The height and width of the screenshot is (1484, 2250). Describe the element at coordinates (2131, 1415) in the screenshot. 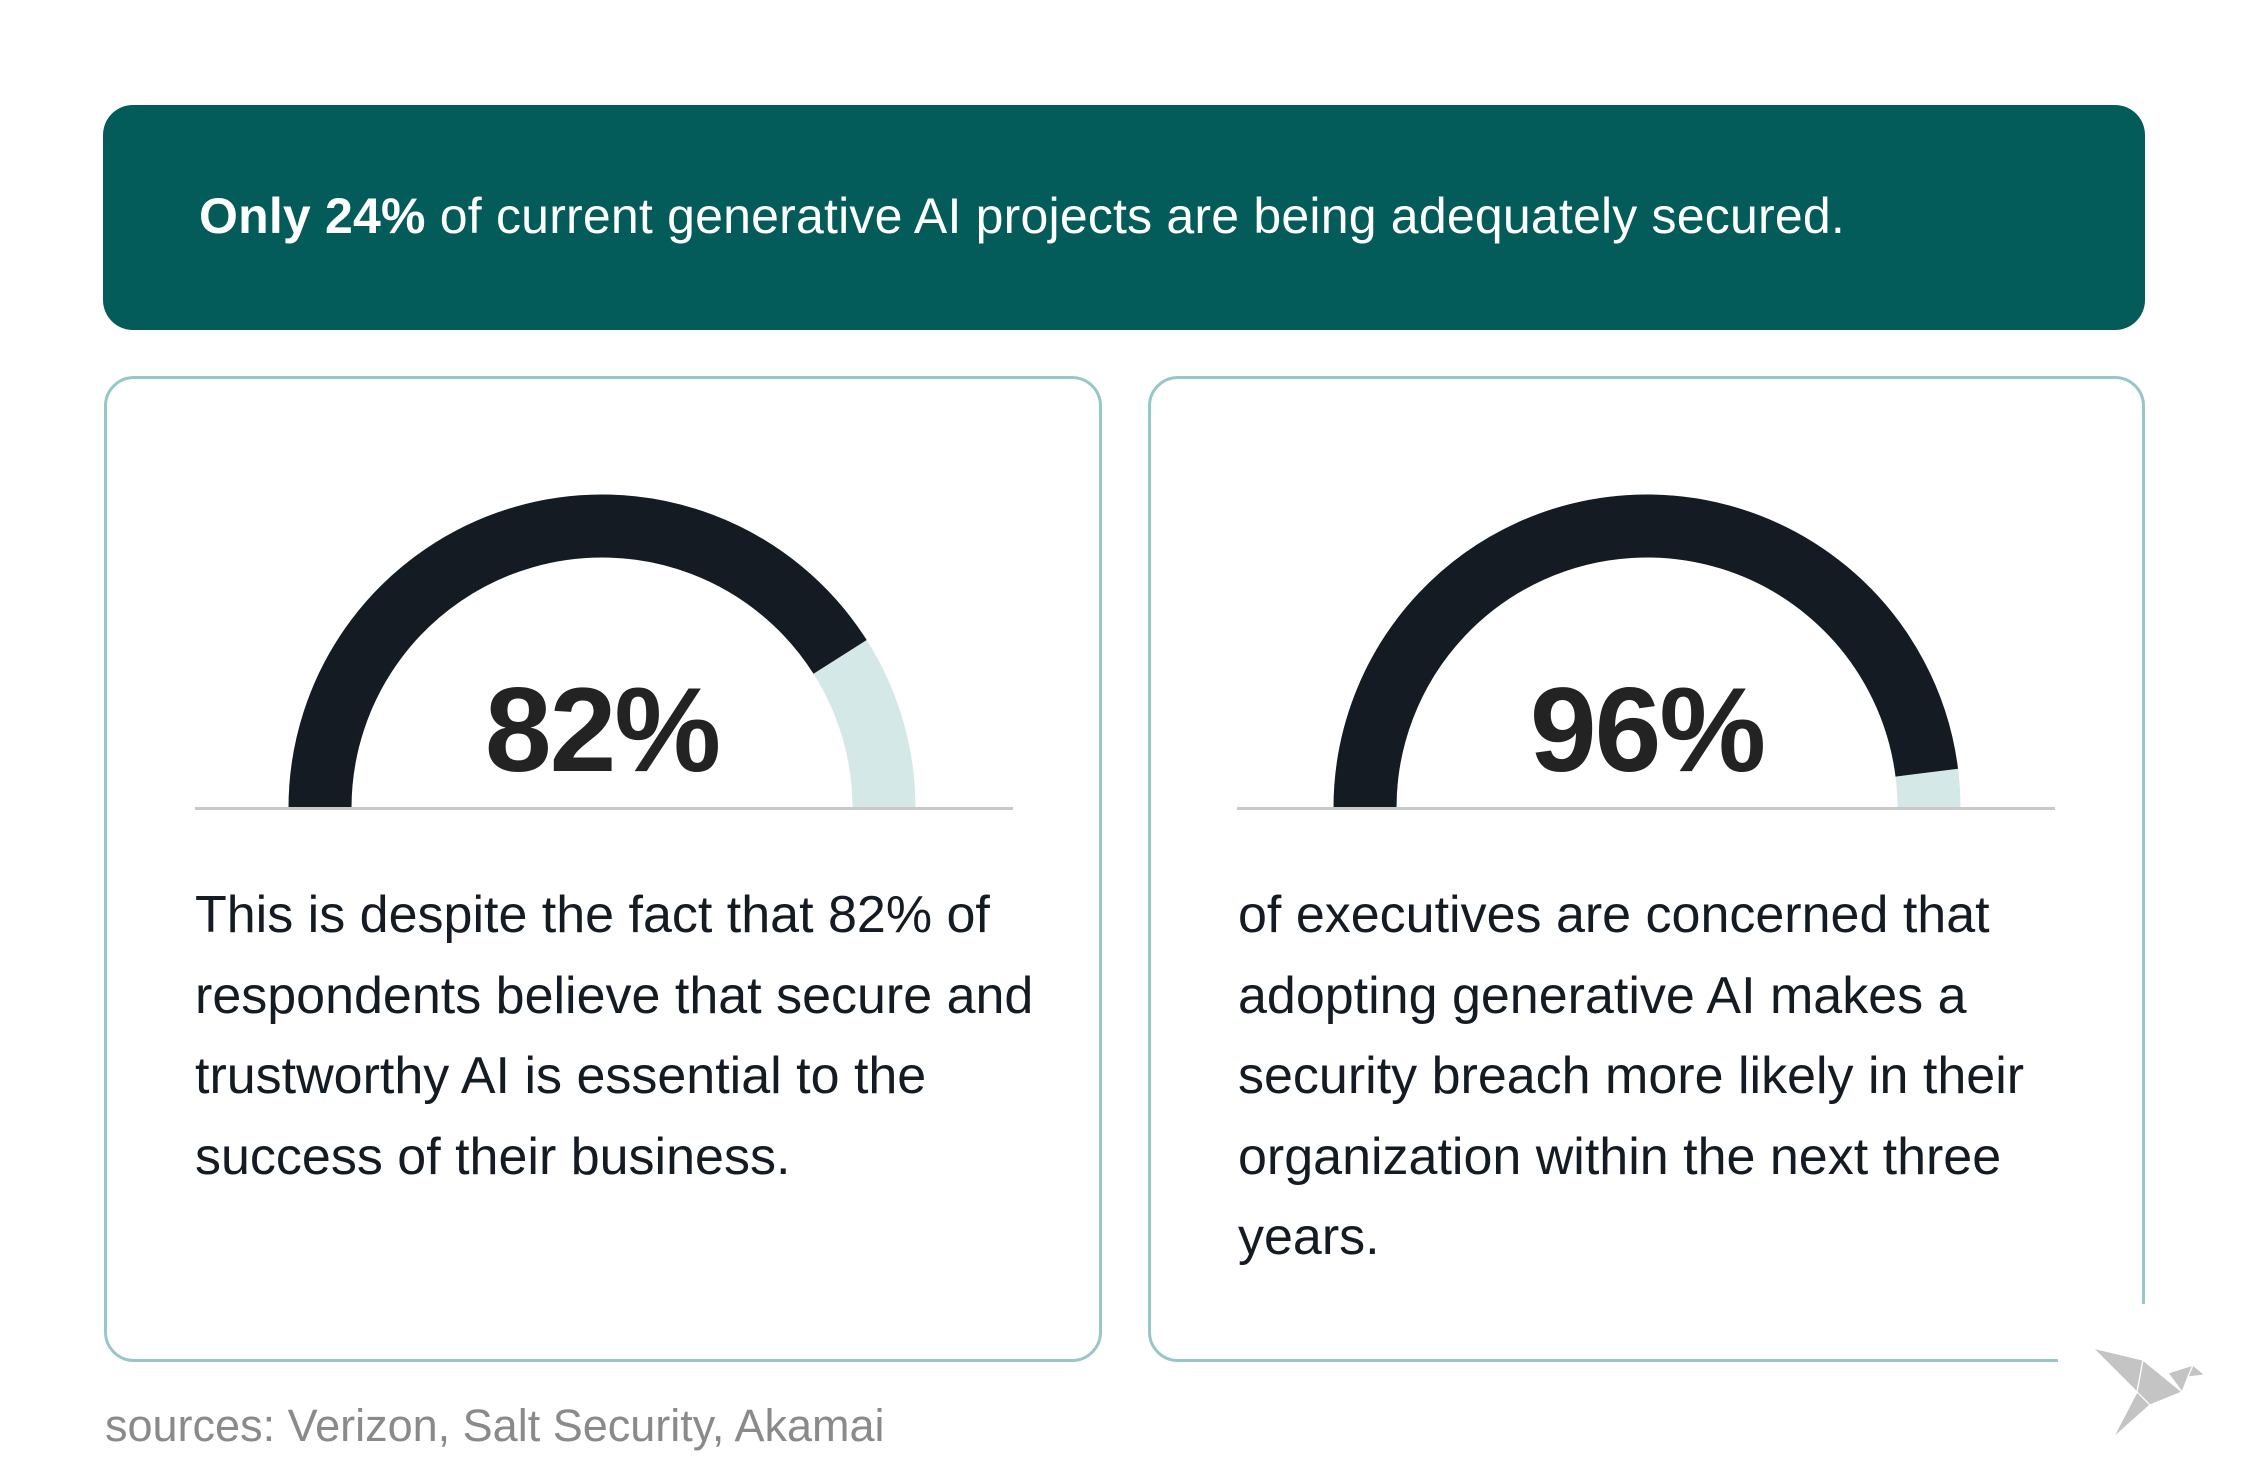

I see `bird-tail` at that location.